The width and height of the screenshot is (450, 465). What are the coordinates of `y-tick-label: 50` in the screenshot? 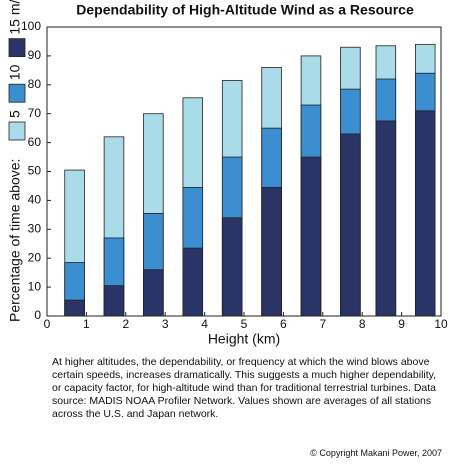 It's located at (35, 171).